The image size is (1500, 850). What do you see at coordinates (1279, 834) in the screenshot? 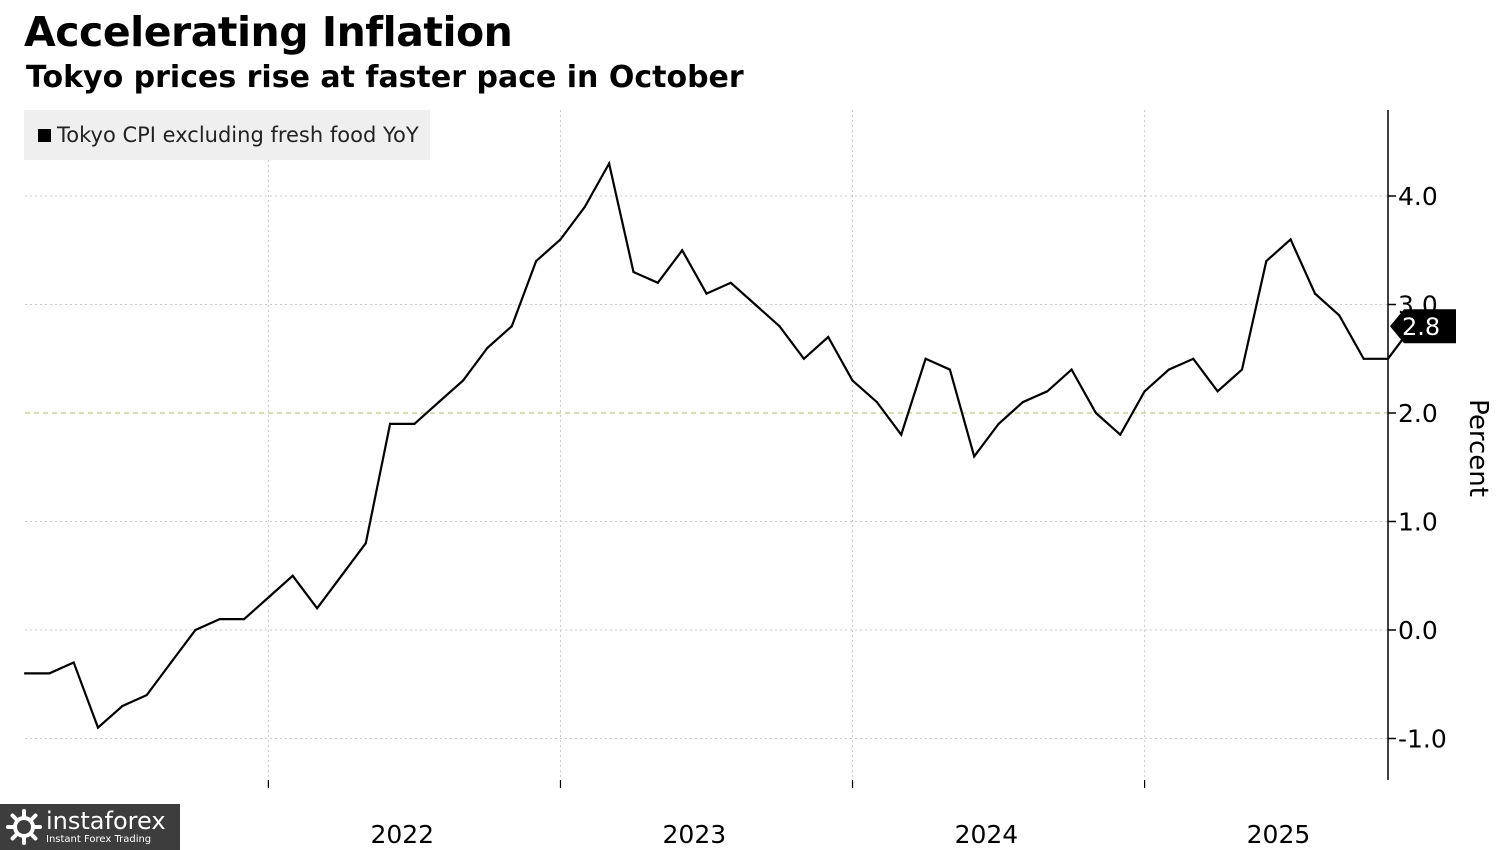
I see `x-tick-label: 2025` at bounding box center [1279, 834].